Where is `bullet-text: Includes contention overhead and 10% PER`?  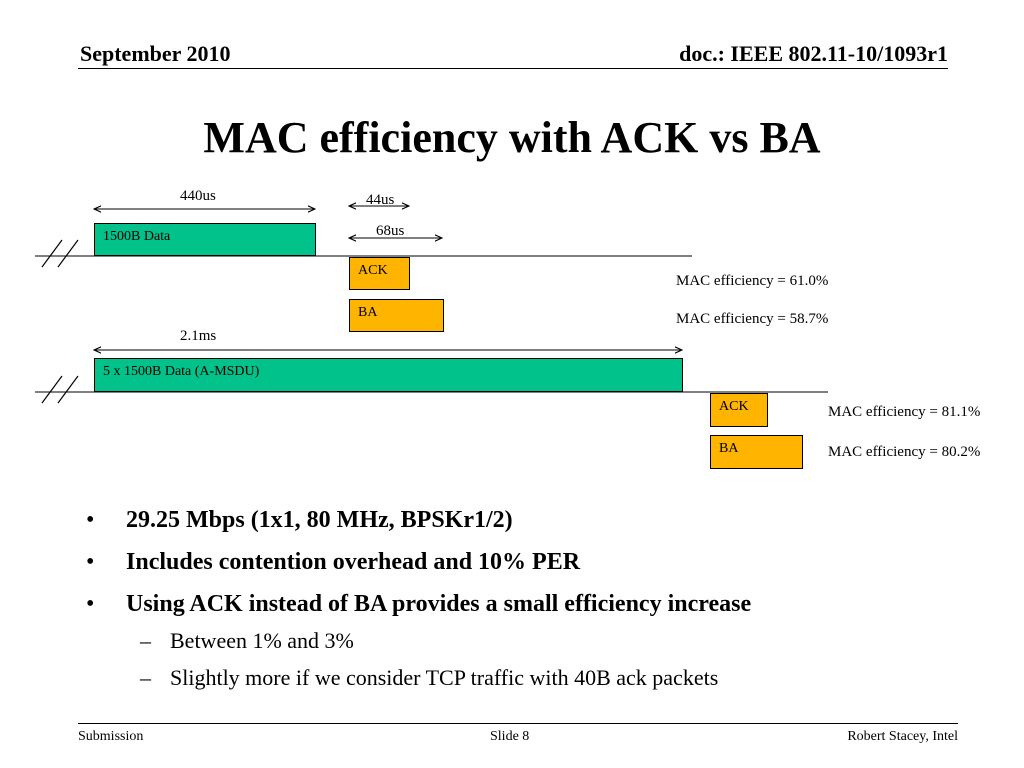 bullet-text: Includes contention overhead and 10% PER is located at coordinates (353, 562).